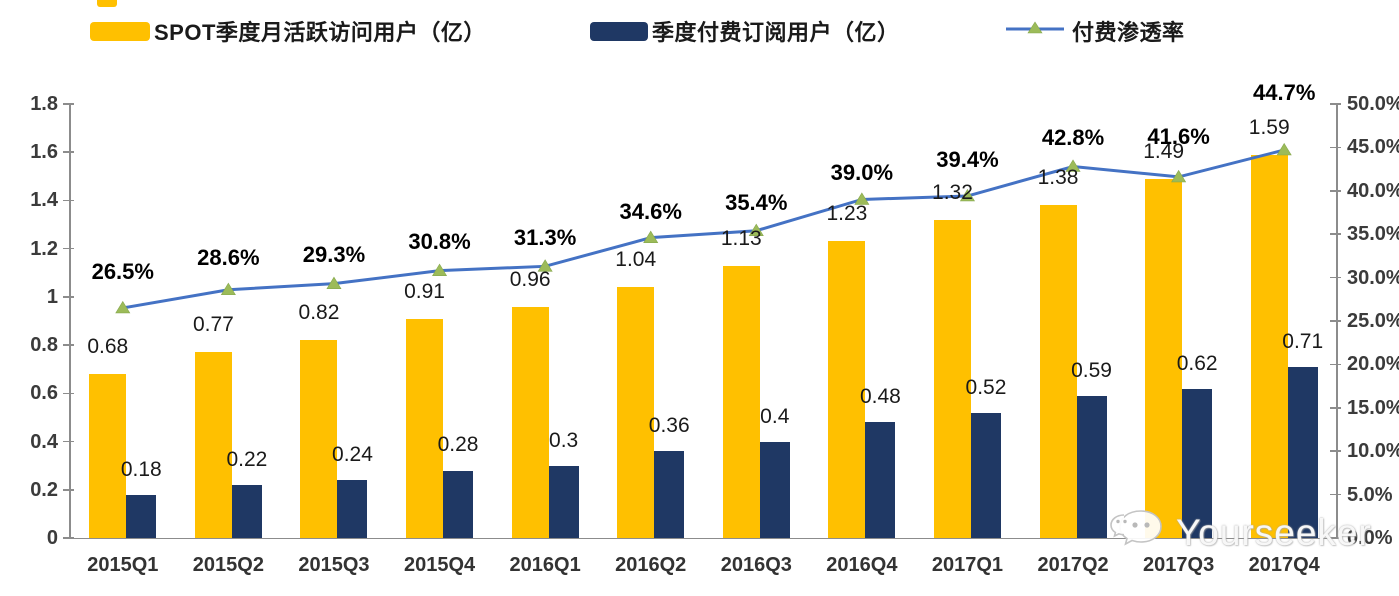  I want to click on right-axis-tick-label: 5.0%, so click(1370, 494).